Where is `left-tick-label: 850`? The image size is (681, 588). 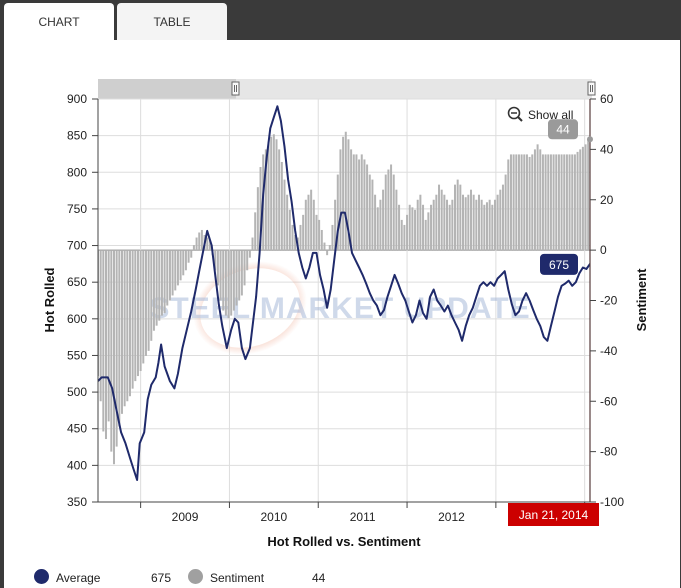 left-tick-label: 850 is located at coordinates (77, 136).